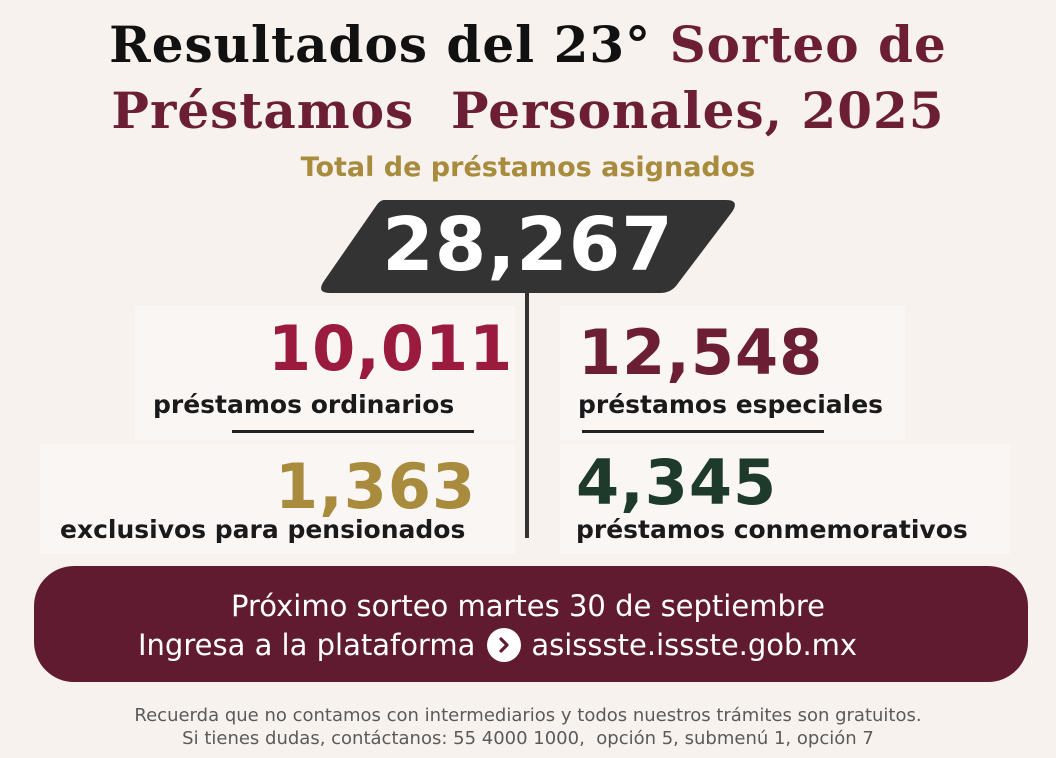 The width and height of the screenshot is (1056, 758). What do you see at coordinates (731, 404) in the screenshot?
I see `especiales-label: préstamos especiales` at bounding box center [731, 404].